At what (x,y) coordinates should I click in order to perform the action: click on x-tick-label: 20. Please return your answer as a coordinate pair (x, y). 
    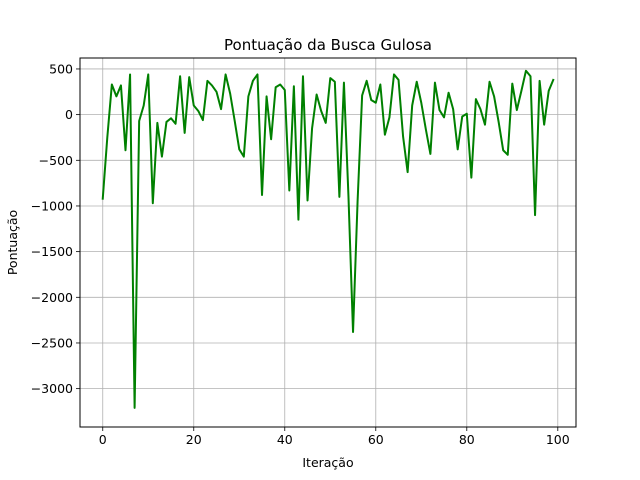
    Looking at the image, I should click on (194, 439).